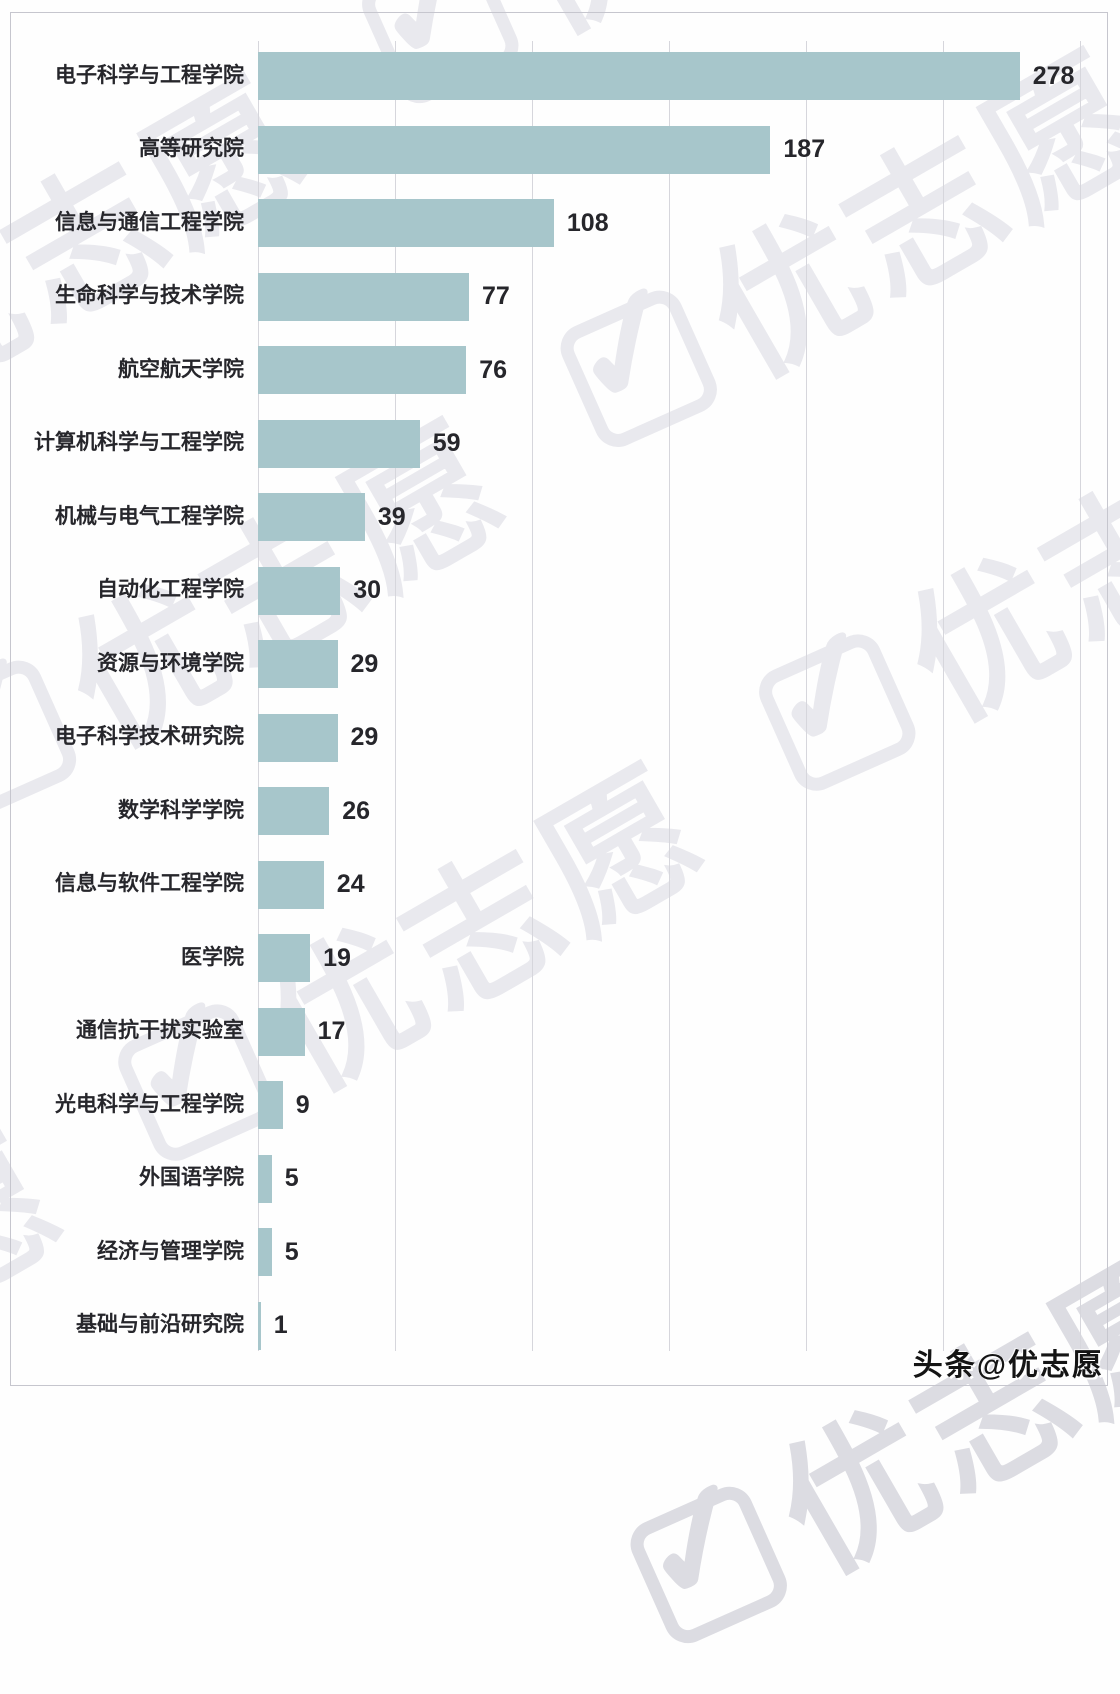  Describe the element at coordinates (356, 810) in the screenshot. I see `value-label: 26` at that location.